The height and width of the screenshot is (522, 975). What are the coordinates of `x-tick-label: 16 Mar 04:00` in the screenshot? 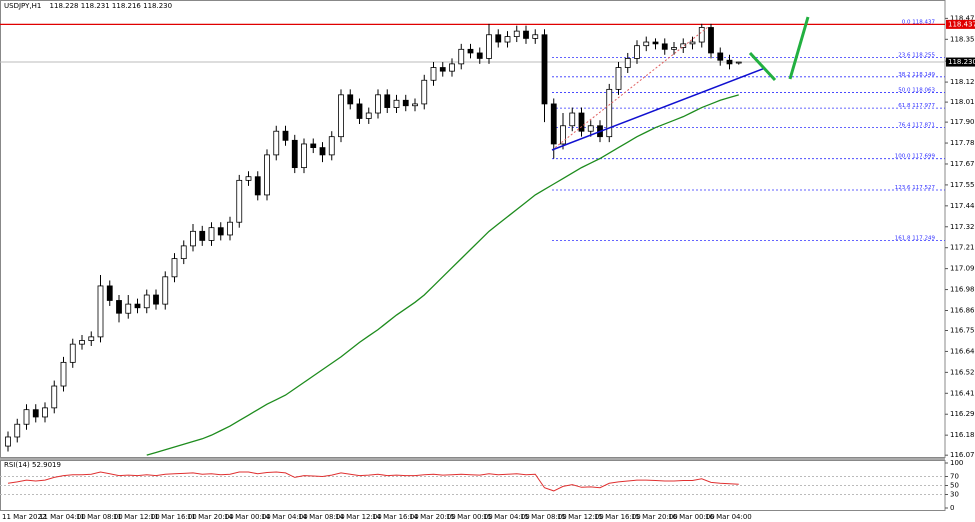 It's located at (728, 517).